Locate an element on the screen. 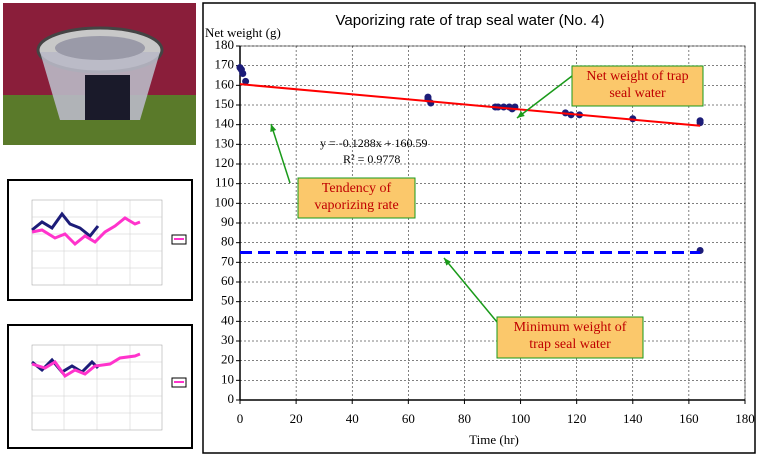  series-line is located at coordinates (470, 105).